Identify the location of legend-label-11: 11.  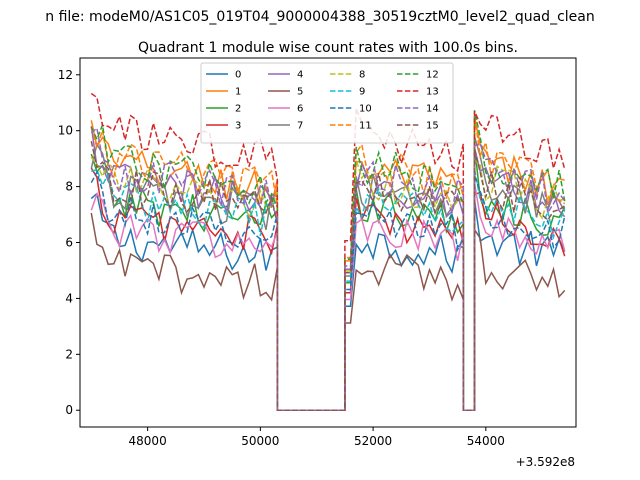
(365, 126).